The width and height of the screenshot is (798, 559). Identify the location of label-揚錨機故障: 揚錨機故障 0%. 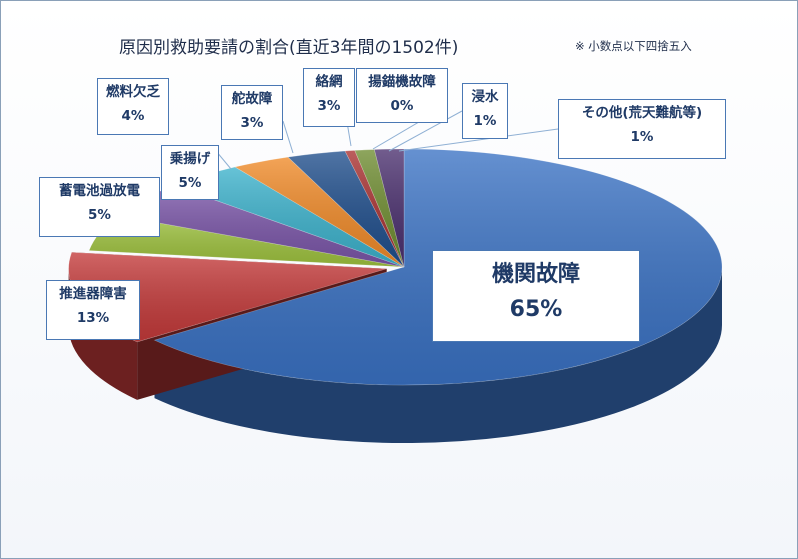
(402, 95).